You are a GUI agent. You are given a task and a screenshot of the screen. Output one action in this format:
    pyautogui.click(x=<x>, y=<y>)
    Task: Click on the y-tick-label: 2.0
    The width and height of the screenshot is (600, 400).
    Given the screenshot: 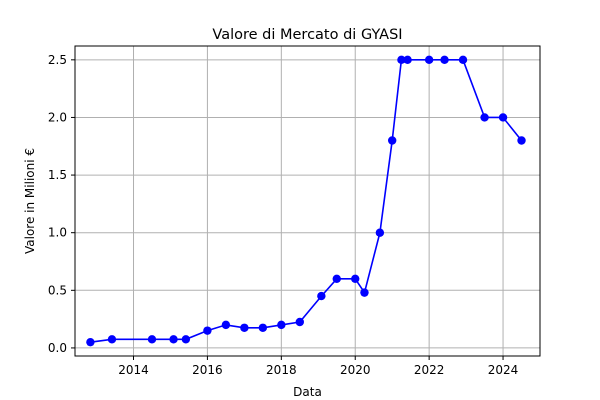 What is the action you would take?
    pyautogui.click(x=57, y=117)
    